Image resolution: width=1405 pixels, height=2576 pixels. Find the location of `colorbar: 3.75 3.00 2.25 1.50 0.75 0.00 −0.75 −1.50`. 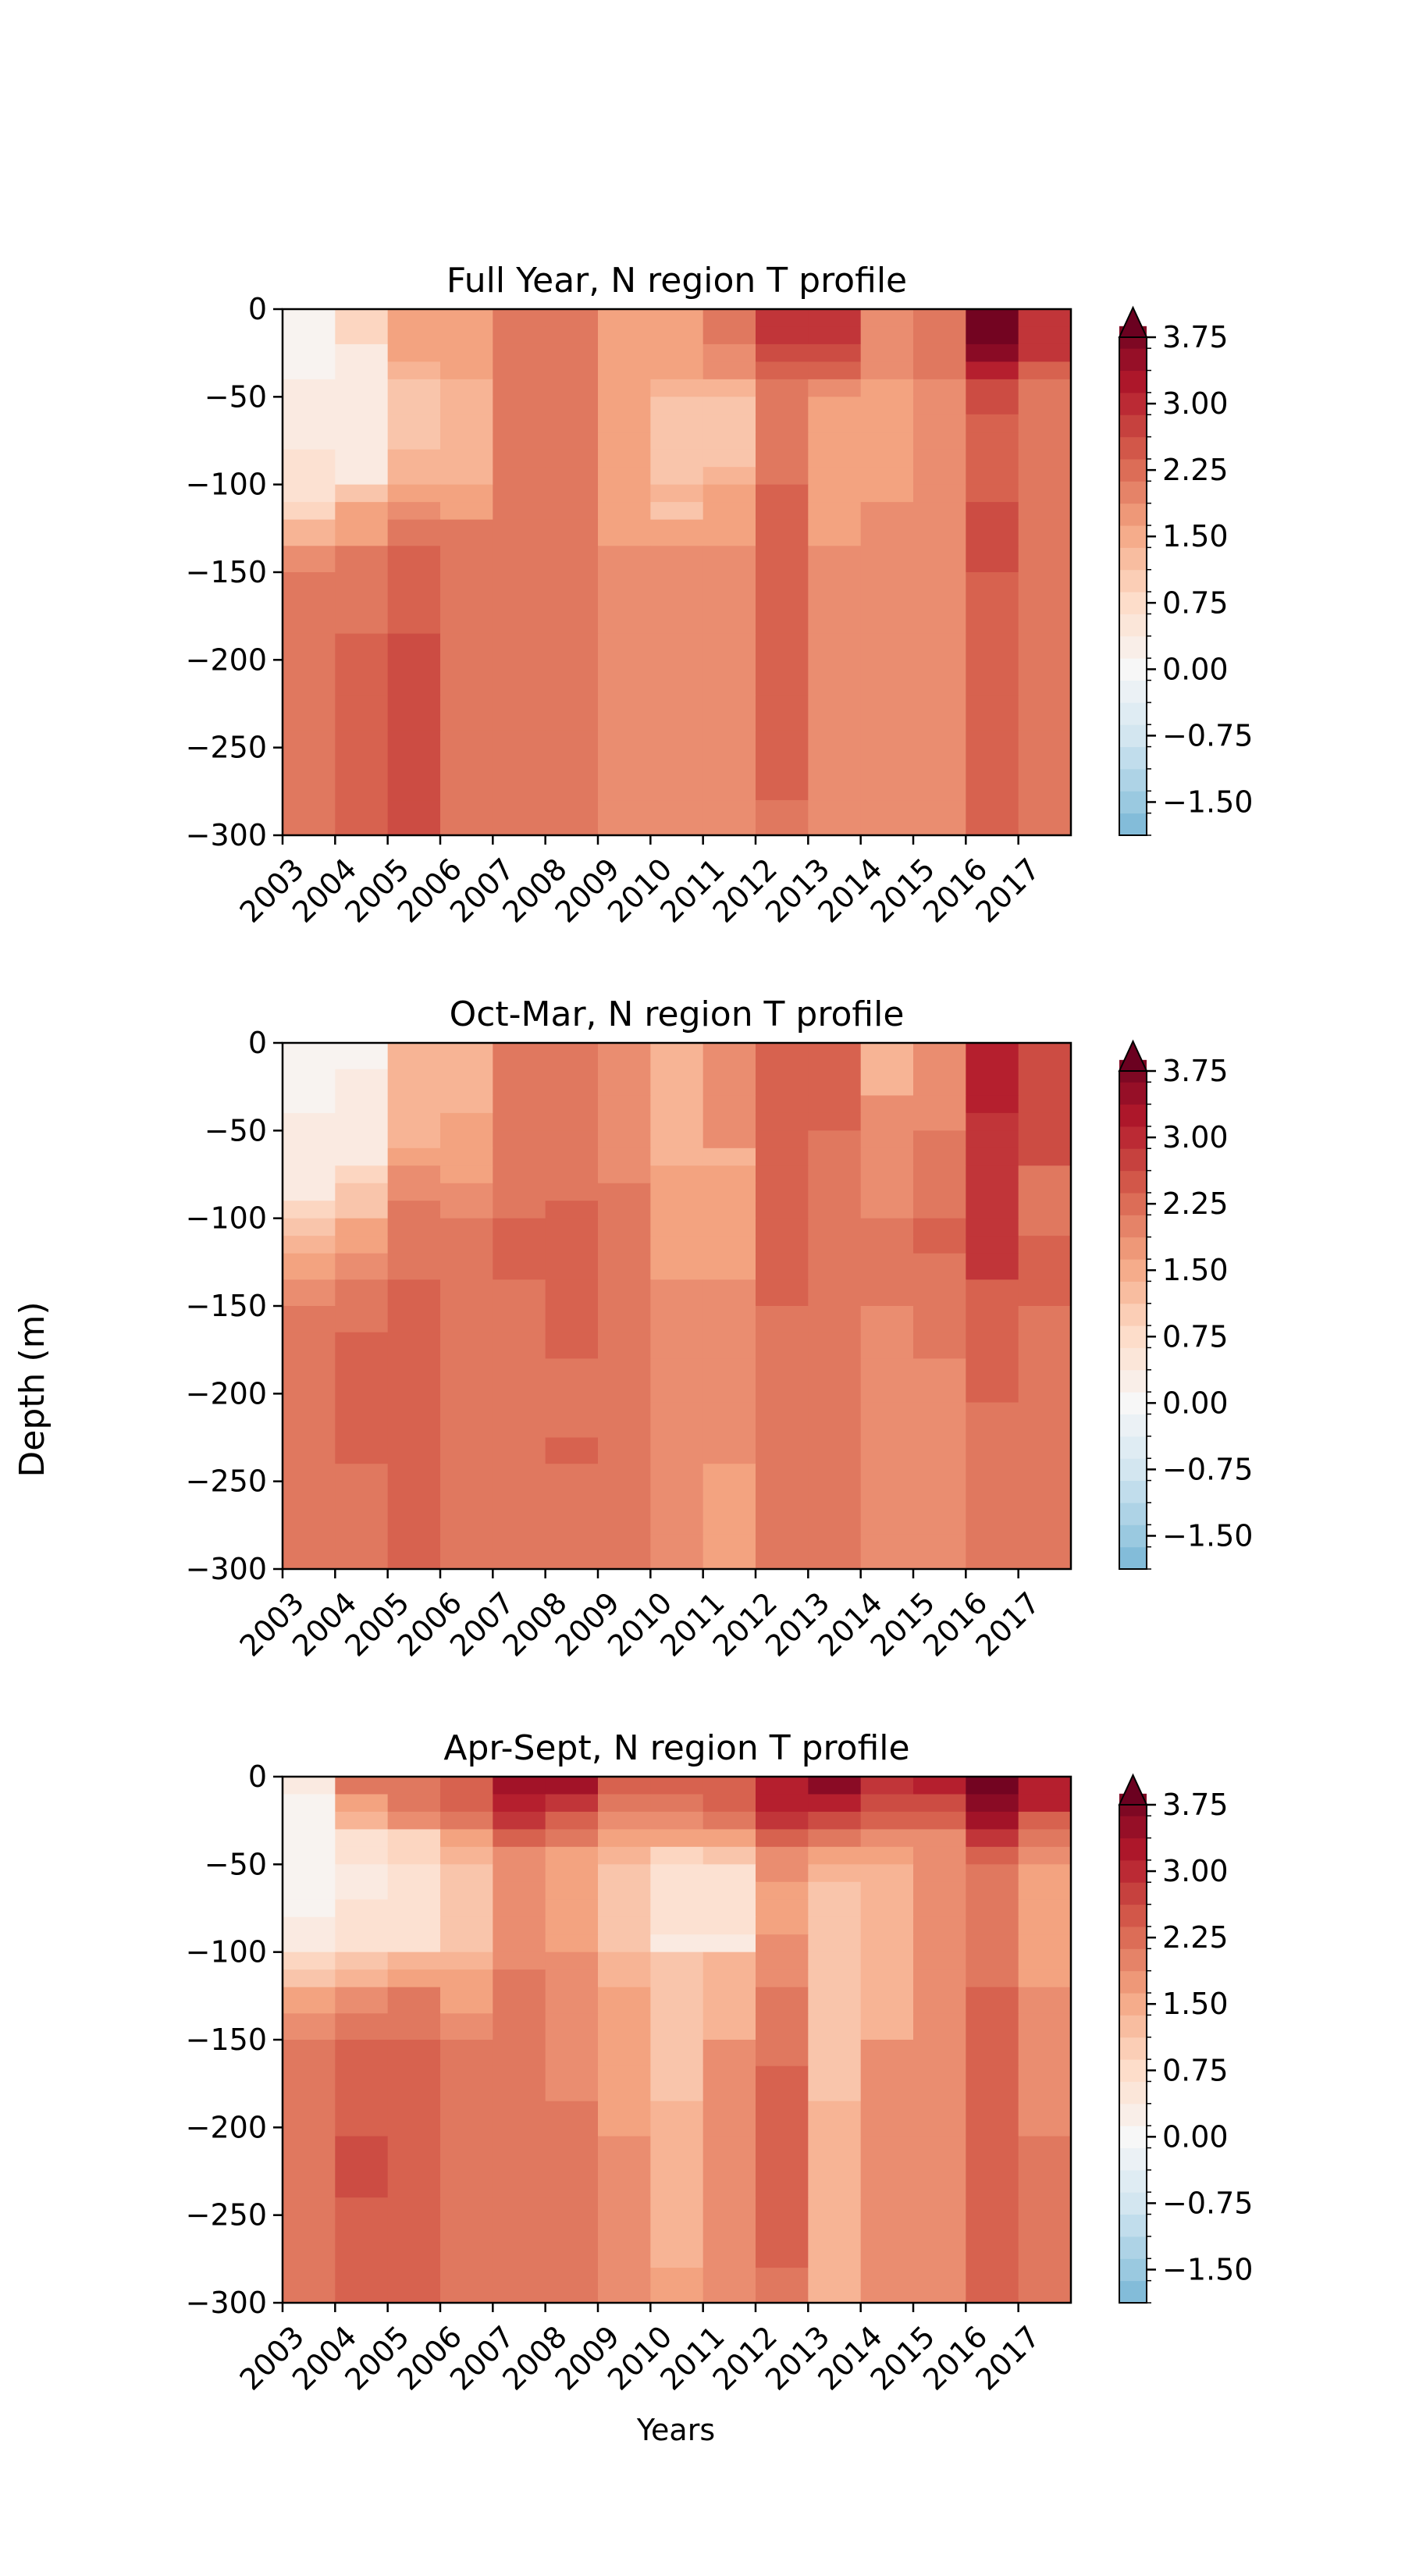

colorbar: 3.75 3.00 2.25 1.50 0.75 0.00 −0.75 −1.50 is located at coordinates (1185, 1304).